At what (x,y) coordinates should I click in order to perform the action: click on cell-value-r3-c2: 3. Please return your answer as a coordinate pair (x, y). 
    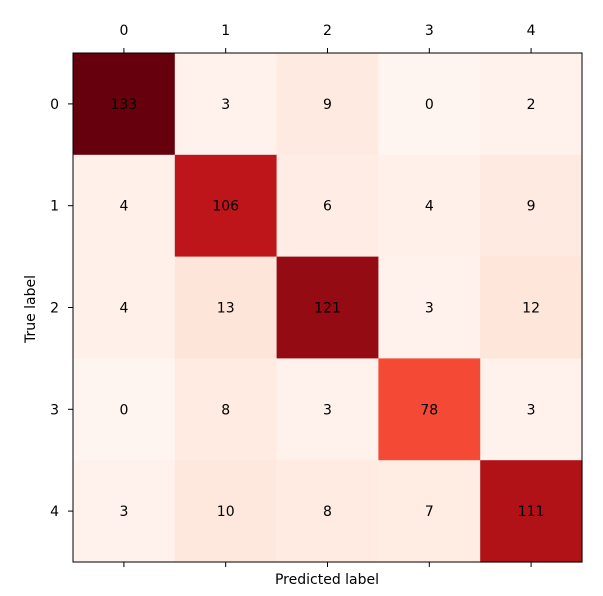
    Looking at the image, I should click on (327, 410).